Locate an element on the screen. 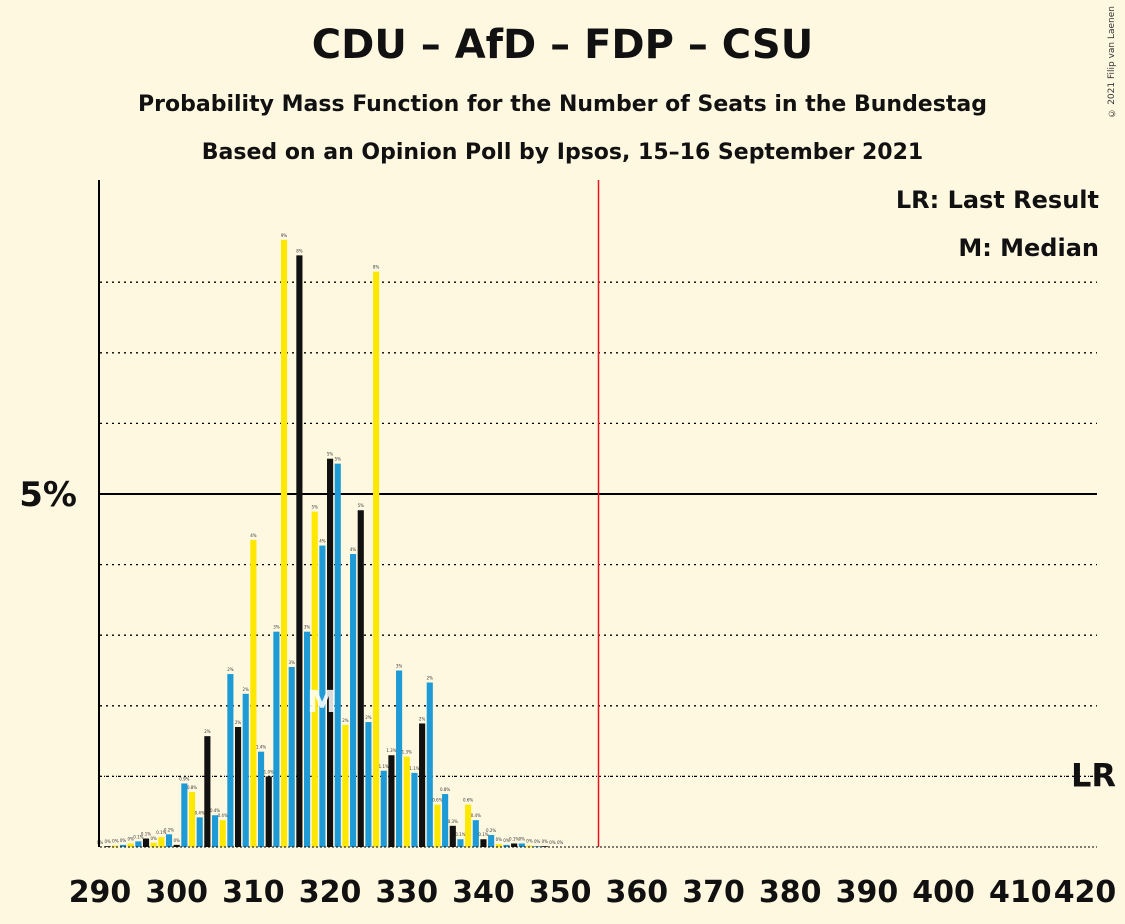  bar-label-316: 8% is located at coordinates (299, 250).